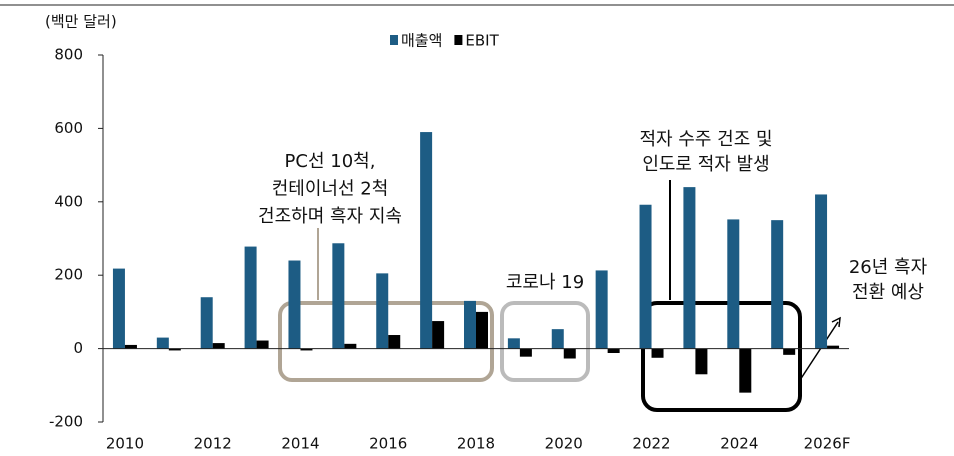  Describe the element at coordinates (705, 139) in the screenshot. I see `annotation: 적자 수주 건조 및` at that location.